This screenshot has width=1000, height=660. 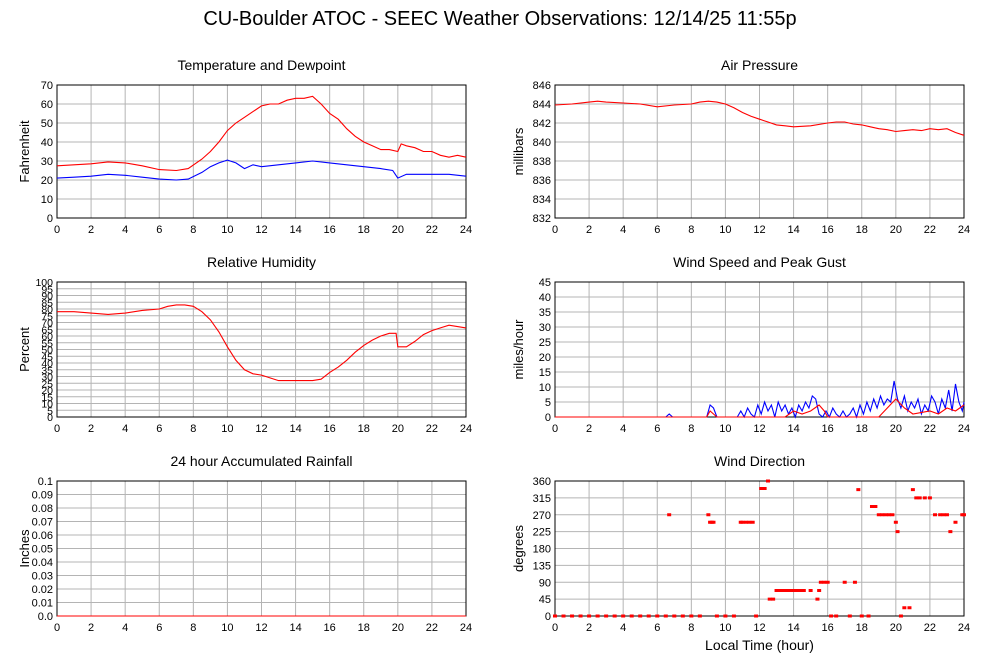 I want to click on y-tick-label: 5, so click(x=548, y=403).